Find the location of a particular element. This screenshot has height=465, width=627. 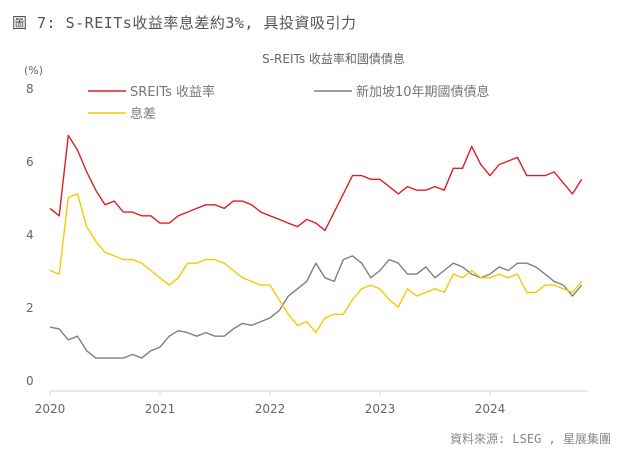

legend-label-govt: 新加坡10年期國債債息 is located at coordinates (423, 92).